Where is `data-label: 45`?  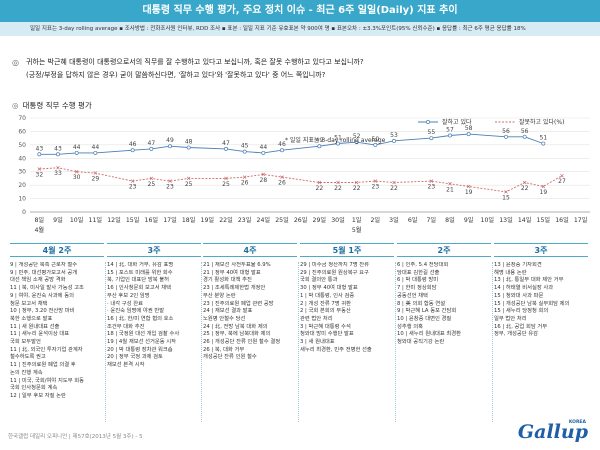
data-label: 45 is located at coordinates (245, 146).